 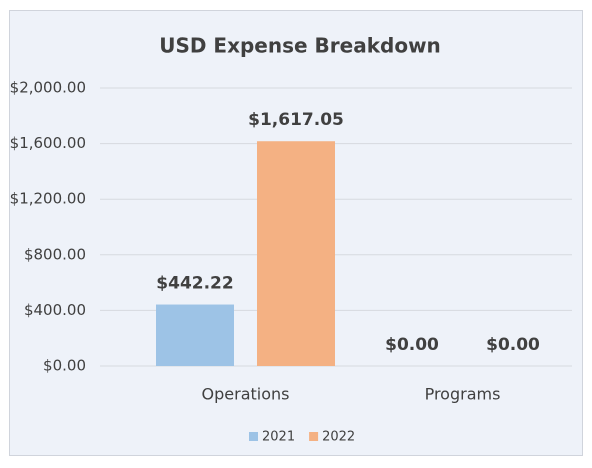 What do you see at coordinates (48, 143) in the screenshot?
I see `y-tick-label: $1,600.00` at bounding box center [48, 143].